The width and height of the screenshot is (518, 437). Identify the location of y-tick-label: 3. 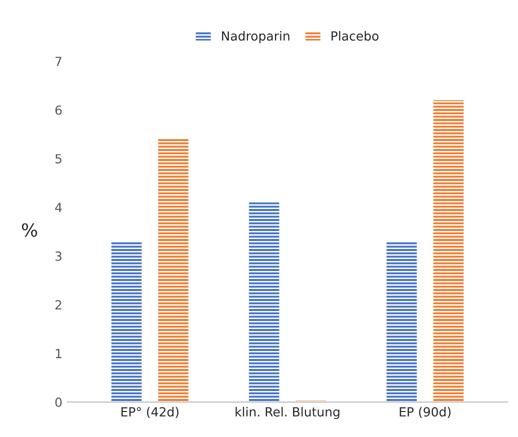
(58, 256).